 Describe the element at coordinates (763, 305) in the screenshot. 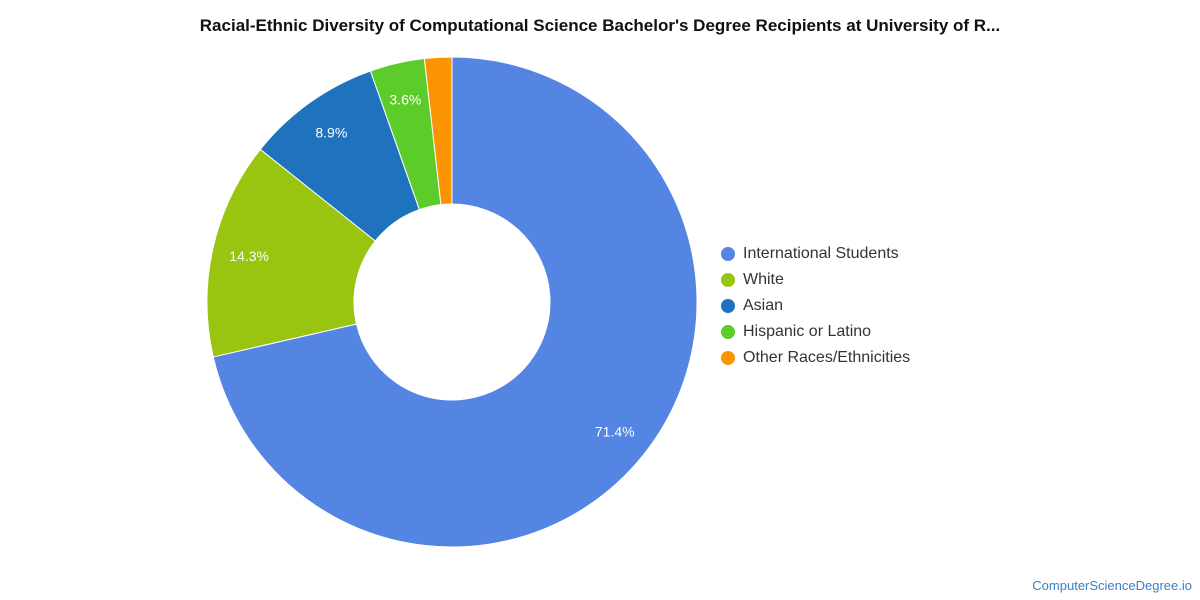

I see `legend-label: Asian` at that location.